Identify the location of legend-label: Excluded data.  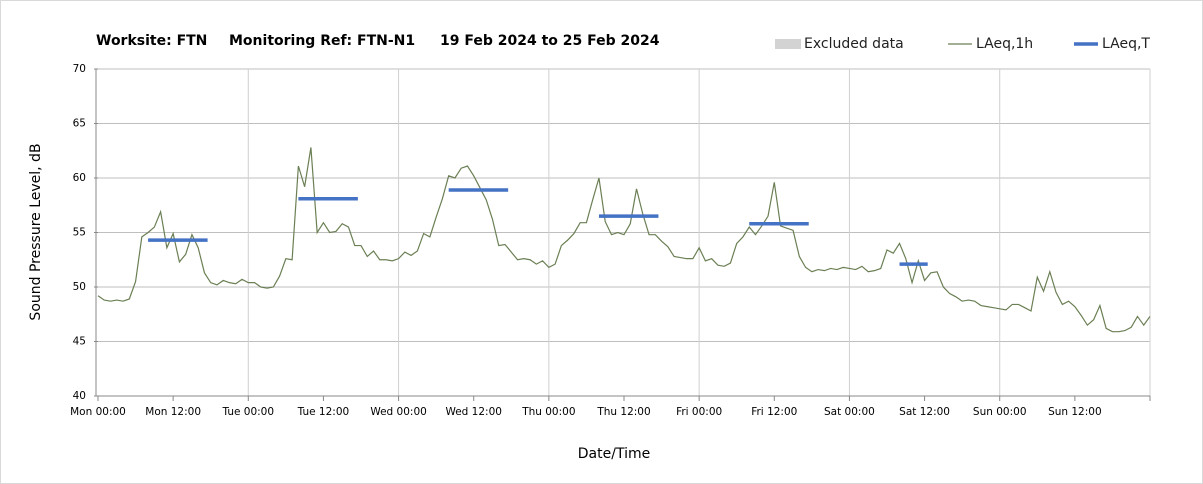
(854, 44).